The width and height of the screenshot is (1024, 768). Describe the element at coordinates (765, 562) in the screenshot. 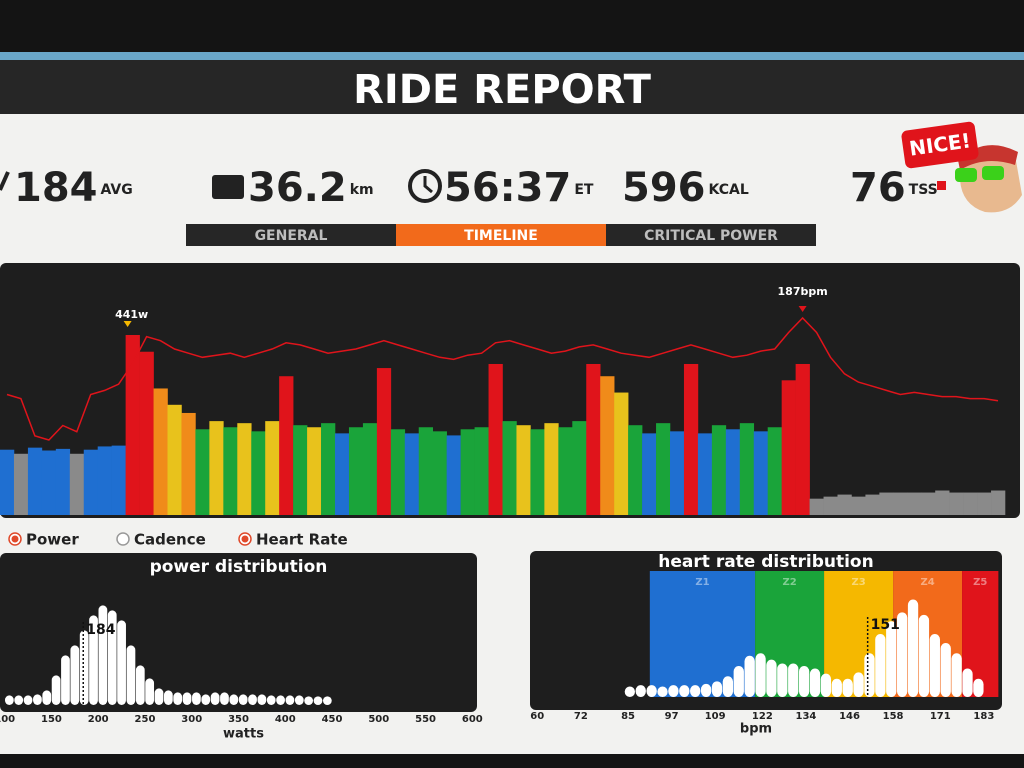

I see `distribution-title: heart rate distribution` at that location.